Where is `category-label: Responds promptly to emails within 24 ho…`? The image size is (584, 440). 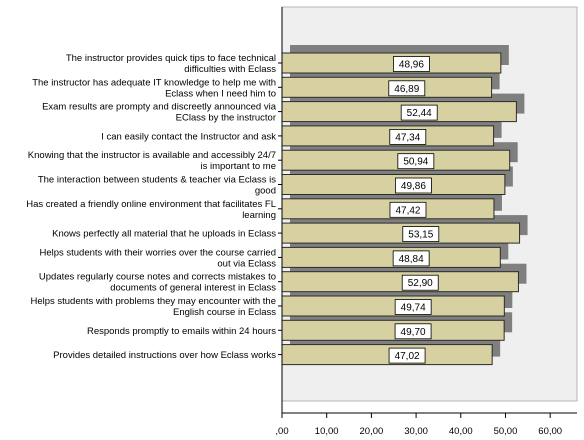
category-label: Responds promptly to emails within 24 ho… is located at coordinates (181, 331).